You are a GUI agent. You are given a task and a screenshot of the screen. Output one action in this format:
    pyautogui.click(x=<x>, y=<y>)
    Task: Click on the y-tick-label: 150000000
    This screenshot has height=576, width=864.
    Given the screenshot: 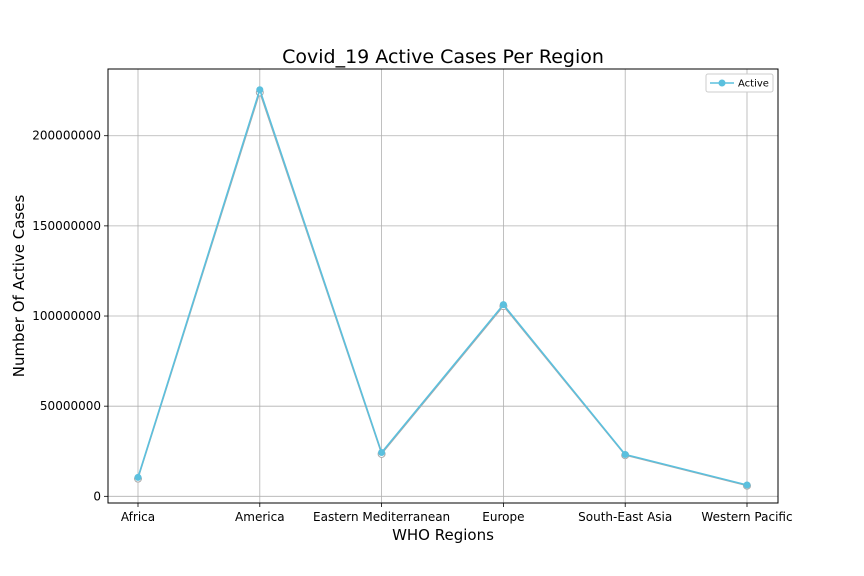 What is the action you would take?
    pyautogui.click(x=66, y=226)
    